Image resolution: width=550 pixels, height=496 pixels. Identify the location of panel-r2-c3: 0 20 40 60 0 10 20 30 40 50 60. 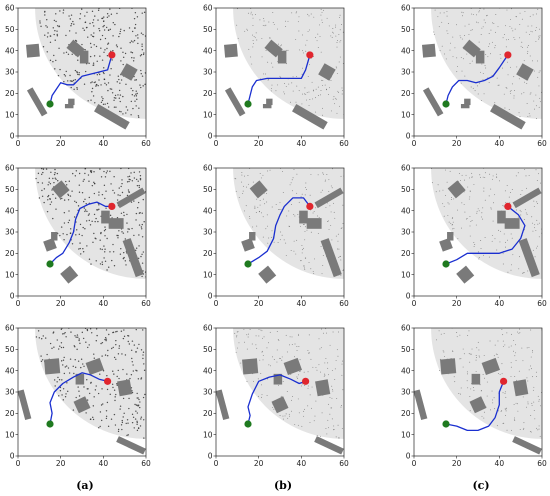
(474, 236).